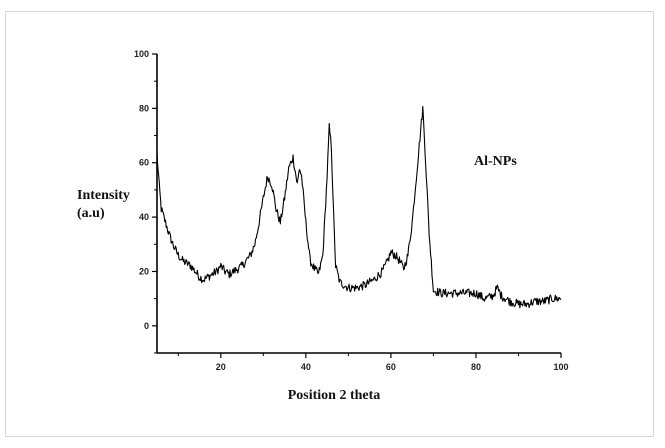  I want to click on x-tick-label: 80, so click(476, 367).